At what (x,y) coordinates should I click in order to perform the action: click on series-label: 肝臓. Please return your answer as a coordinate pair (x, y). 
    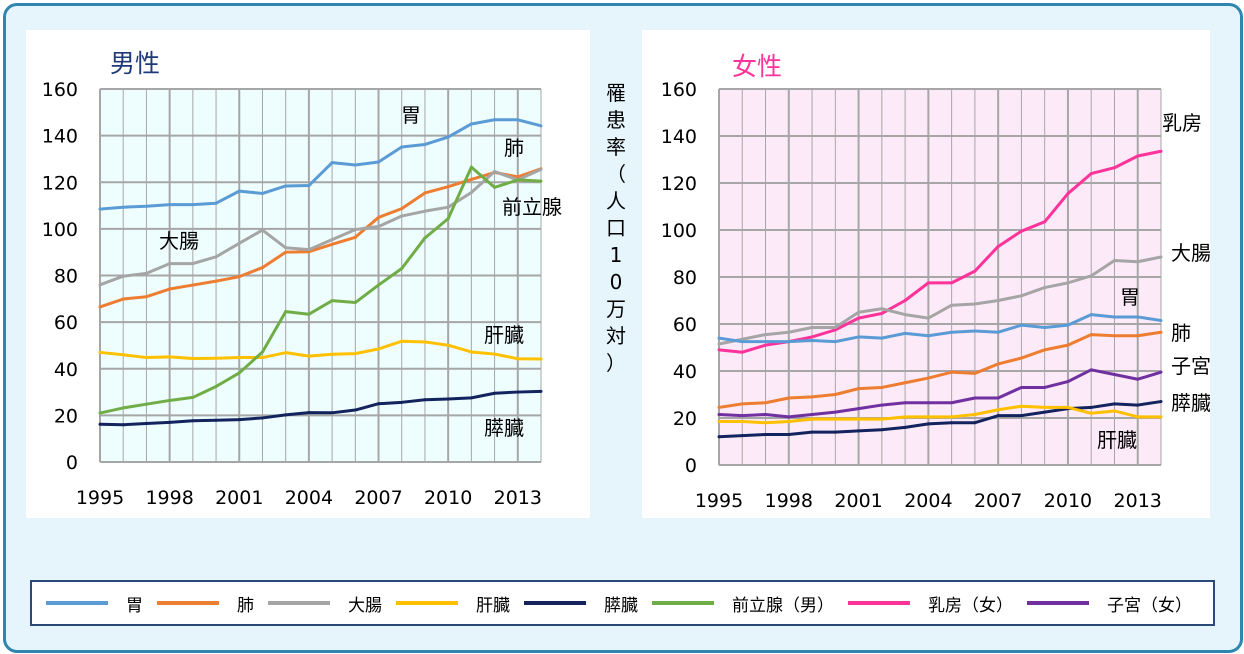
    Looking at the image, I should click on (1117, 440).